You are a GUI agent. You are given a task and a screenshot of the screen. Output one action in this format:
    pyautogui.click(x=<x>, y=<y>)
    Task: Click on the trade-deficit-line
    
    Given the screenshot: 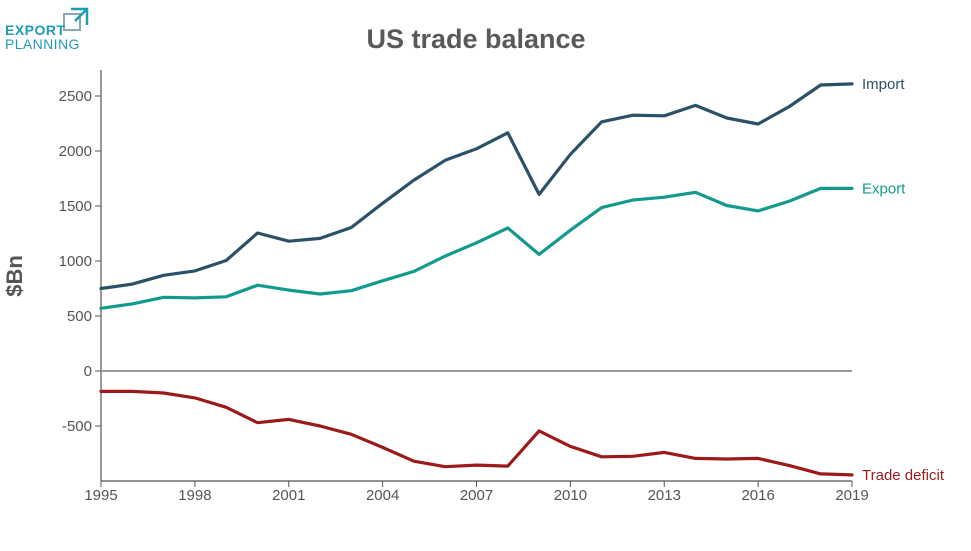 What is the action you would take?
    pyautogui.click(x=476, y=433)
    